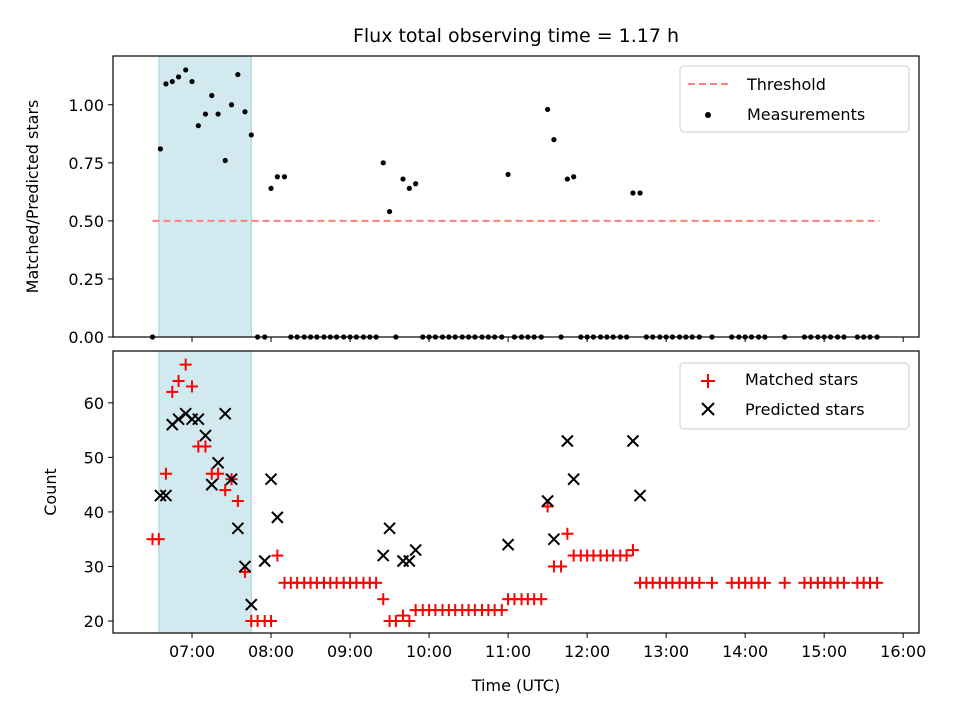 The image size is (960, 720). What do you see at coordinates (745, 651) in the screenshot?
I see `x-tick-label: 14:00` at bounding box center [745, 651].